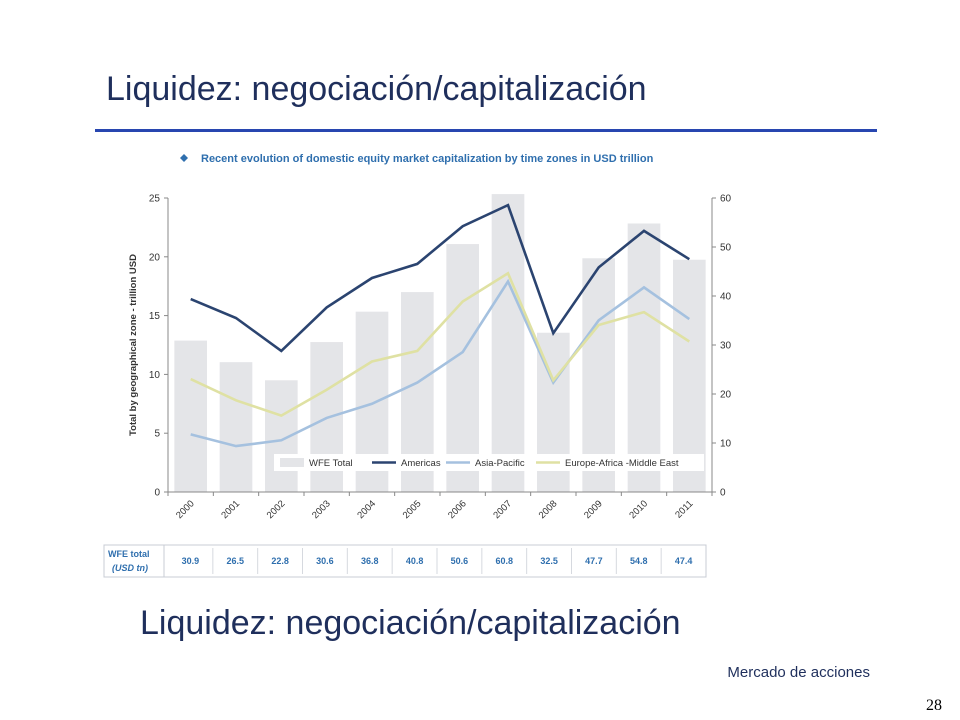 This screenshot has height=720, width=960. Describe the element at coordinates (726, 444) in the screenshot. I see `right-tick-label: 10` at that location.